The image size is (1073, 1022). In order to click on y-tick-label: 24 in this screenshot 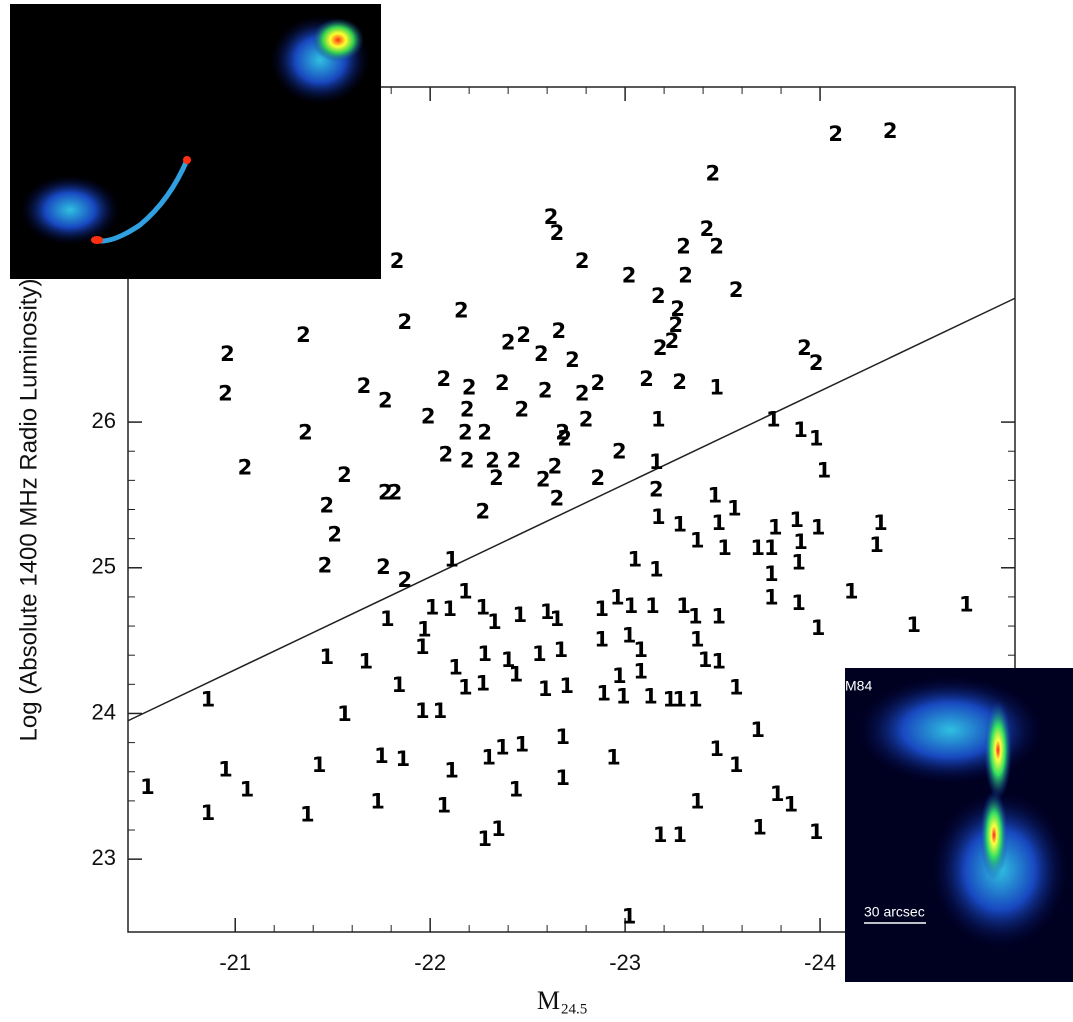, I will do `click(104, 711)`.